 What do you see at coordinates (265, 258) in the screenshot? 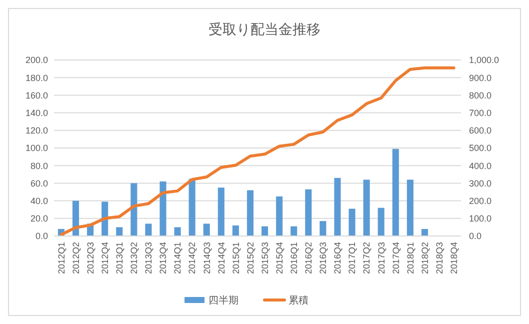
I see `x-tick-label: 2015Q3` at bounding box center [265, 258].